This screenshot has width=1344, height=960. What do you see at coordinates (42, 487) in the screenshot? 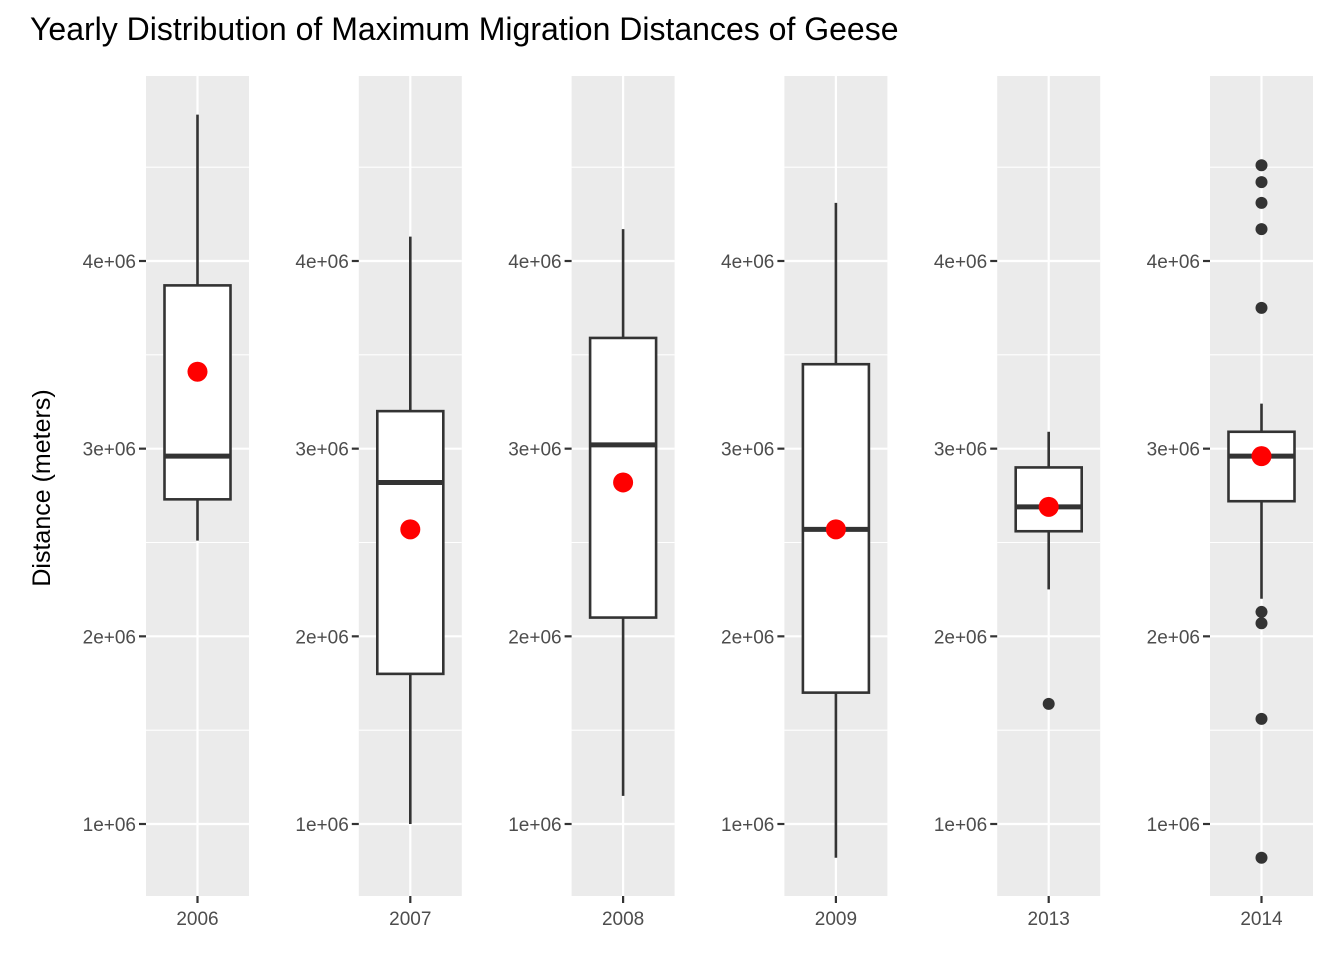
I see `y-axis-label: Distance (meters)` at bounding box center [42, 487].